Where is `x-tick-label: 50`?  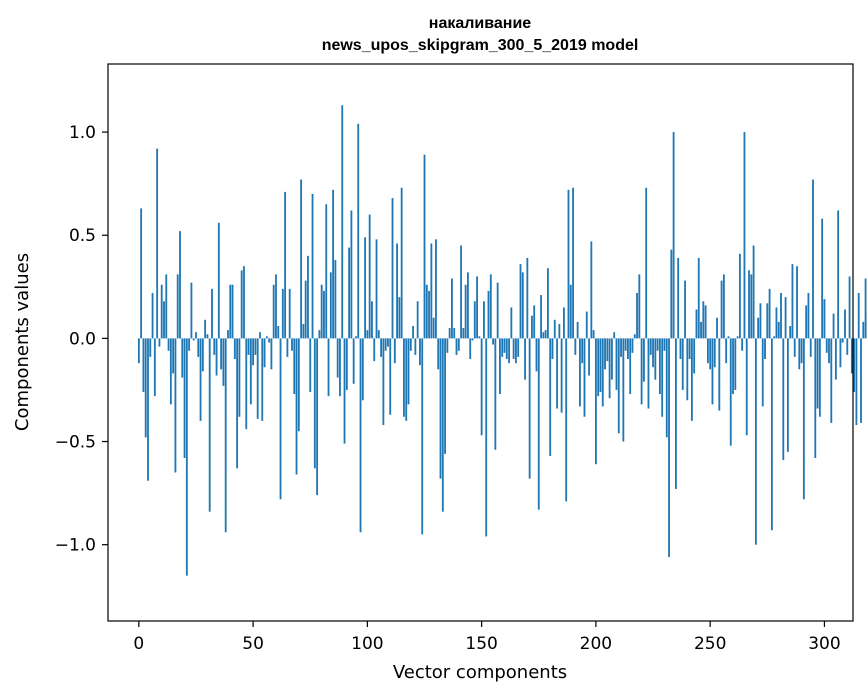
x-tick-label: 50 is located at coordinates (253, 644).